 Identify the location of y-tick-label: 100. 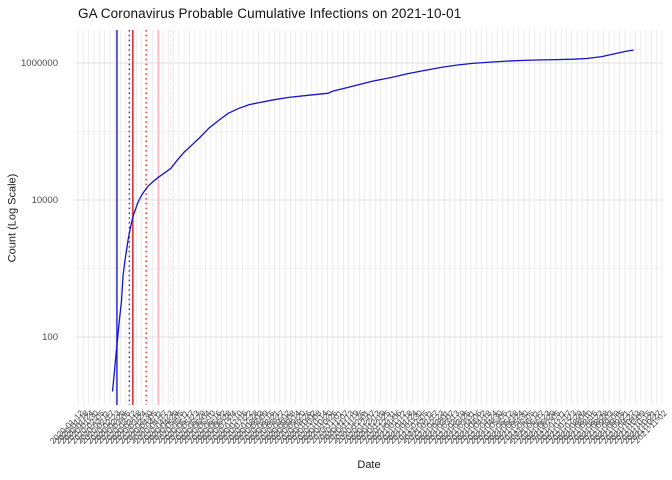
(50, 337).